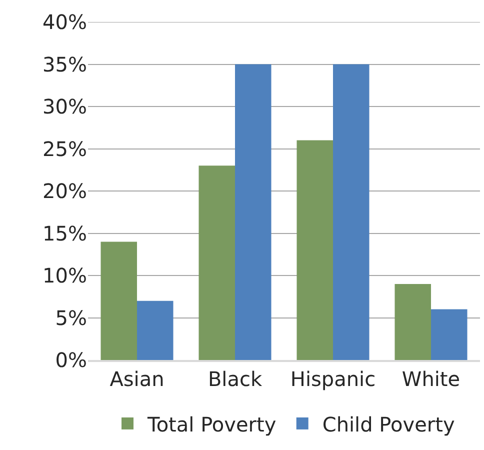 The image size is (484, 450). Describe the element at coordinates (64, 22) in the screenshot. I see `y-tick-label: 40%` at that location.